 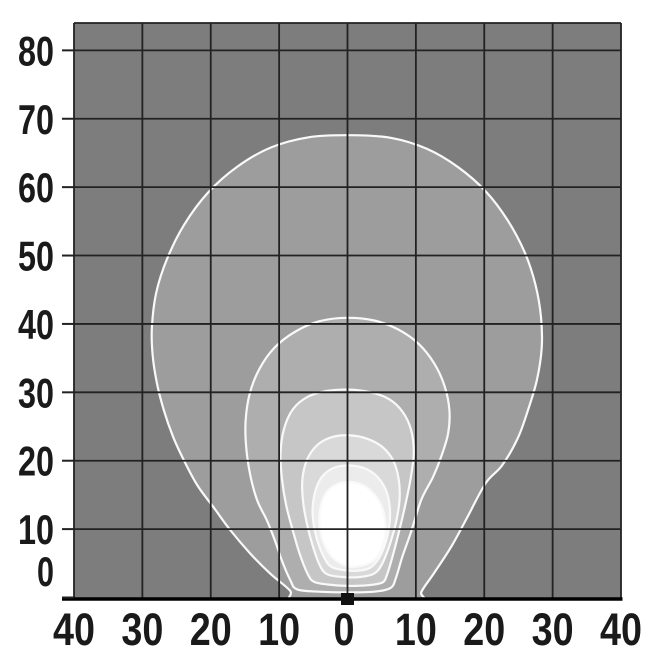 I want to click on y-tick-label: 30, so click(x=36, y=392).